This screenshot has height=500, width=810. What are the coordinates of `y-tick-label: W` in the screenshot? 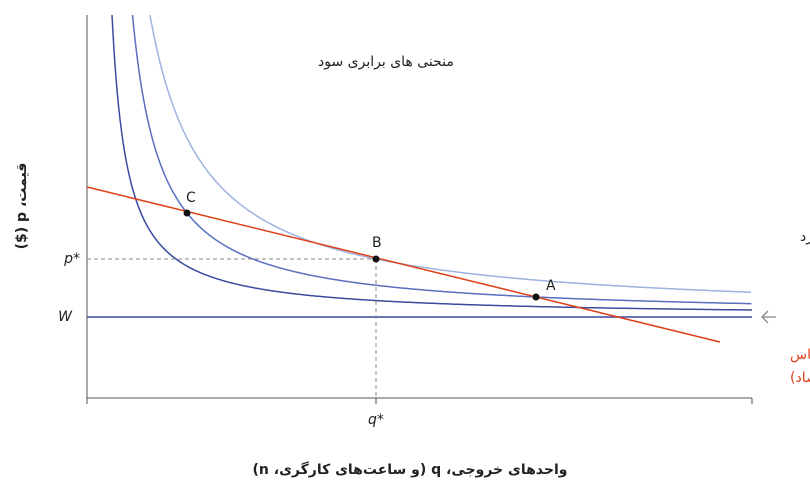 It's located at (65, 317).